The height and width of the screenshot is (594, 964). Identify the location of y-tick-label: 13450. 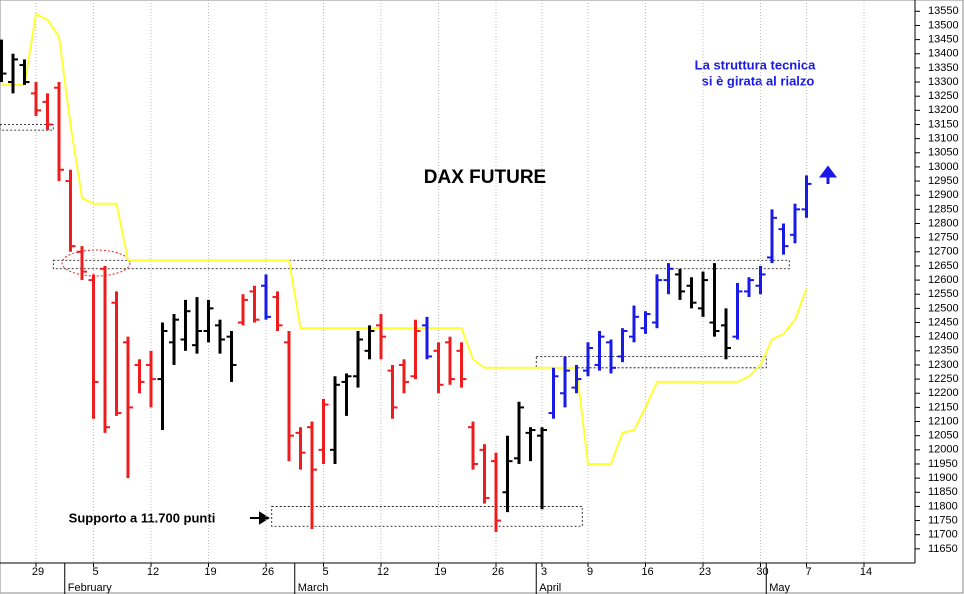
(943, 40).